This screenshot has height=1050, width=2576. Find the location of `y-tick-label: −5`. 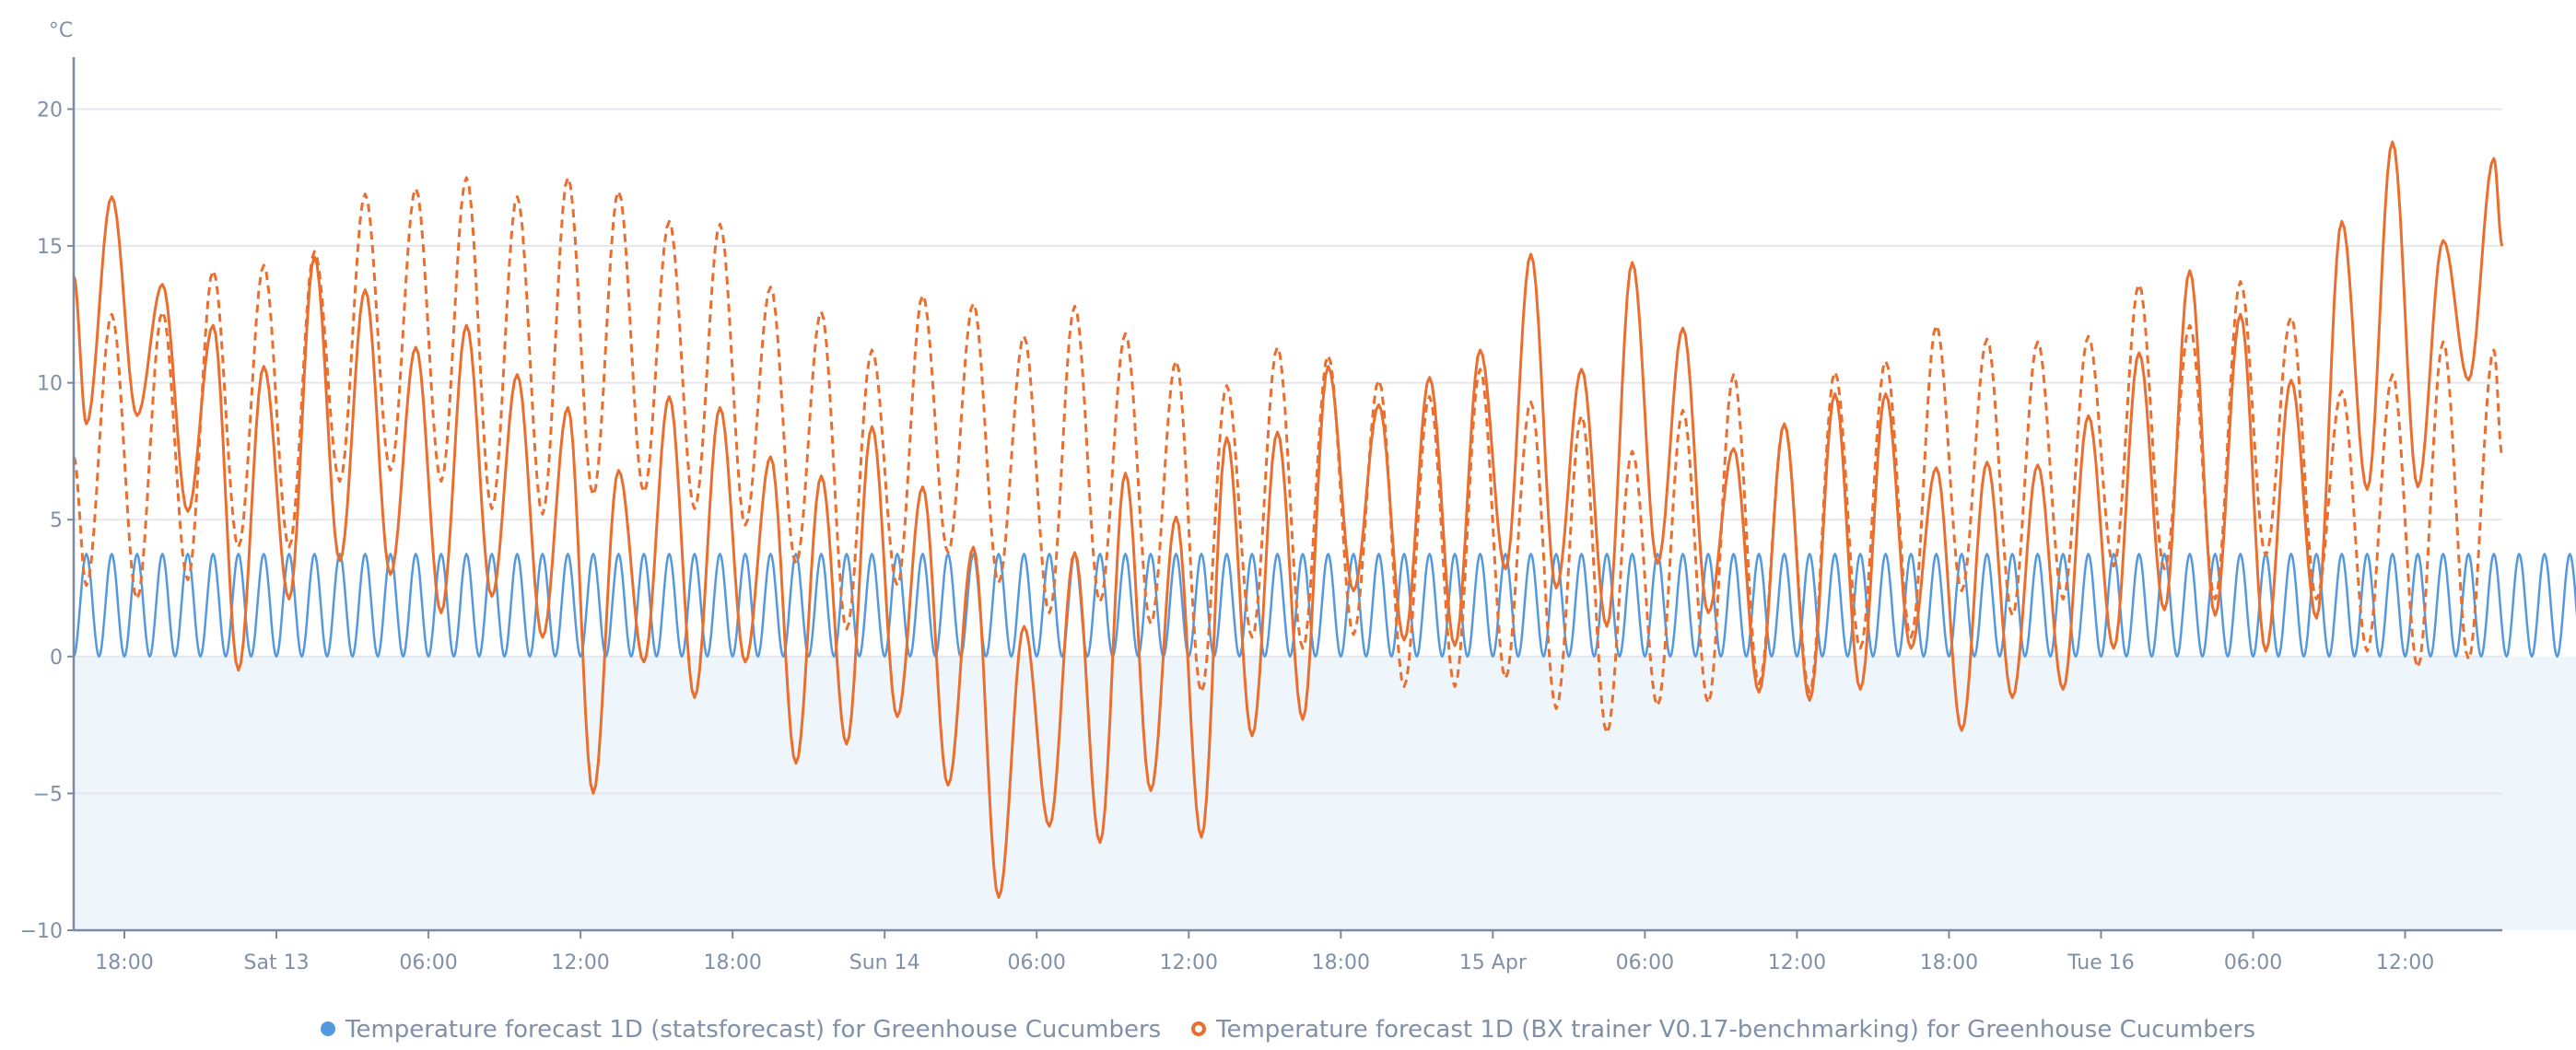

y-tick-label: −5 is located at coordinates (48, 794).